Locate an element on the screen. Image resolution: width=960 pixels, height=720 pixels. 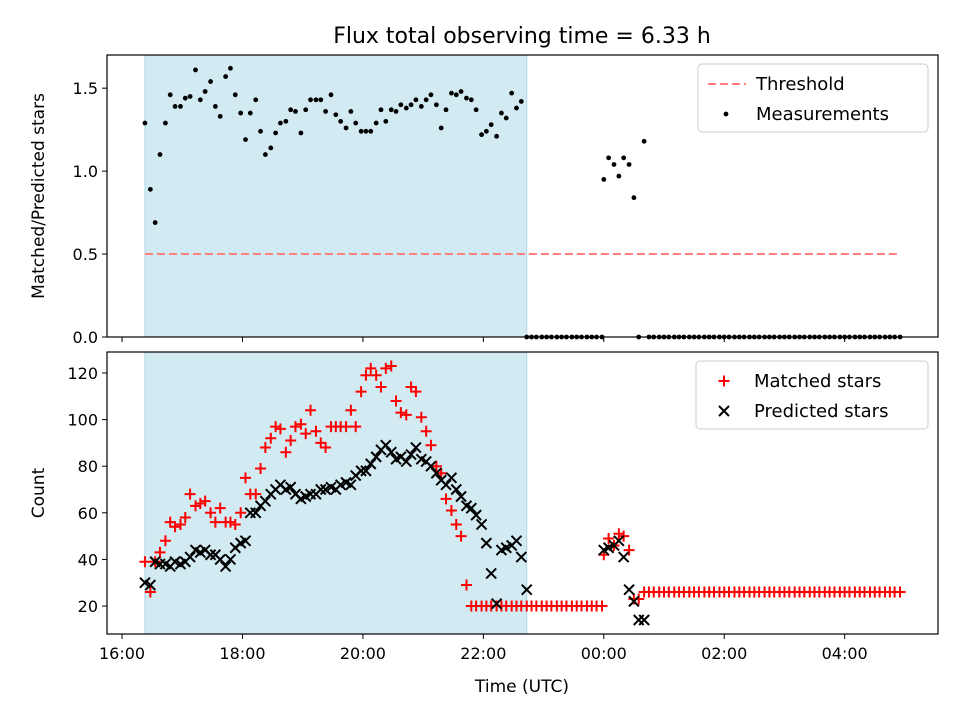
y-tick-label: 80 is located at coordinates (88, 466).